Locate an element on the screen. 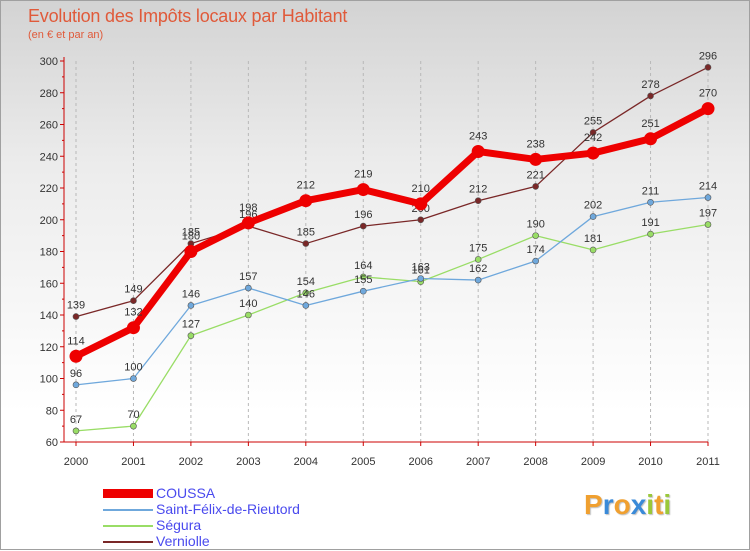  data-label: 181 is located at coordinates (593, 239).